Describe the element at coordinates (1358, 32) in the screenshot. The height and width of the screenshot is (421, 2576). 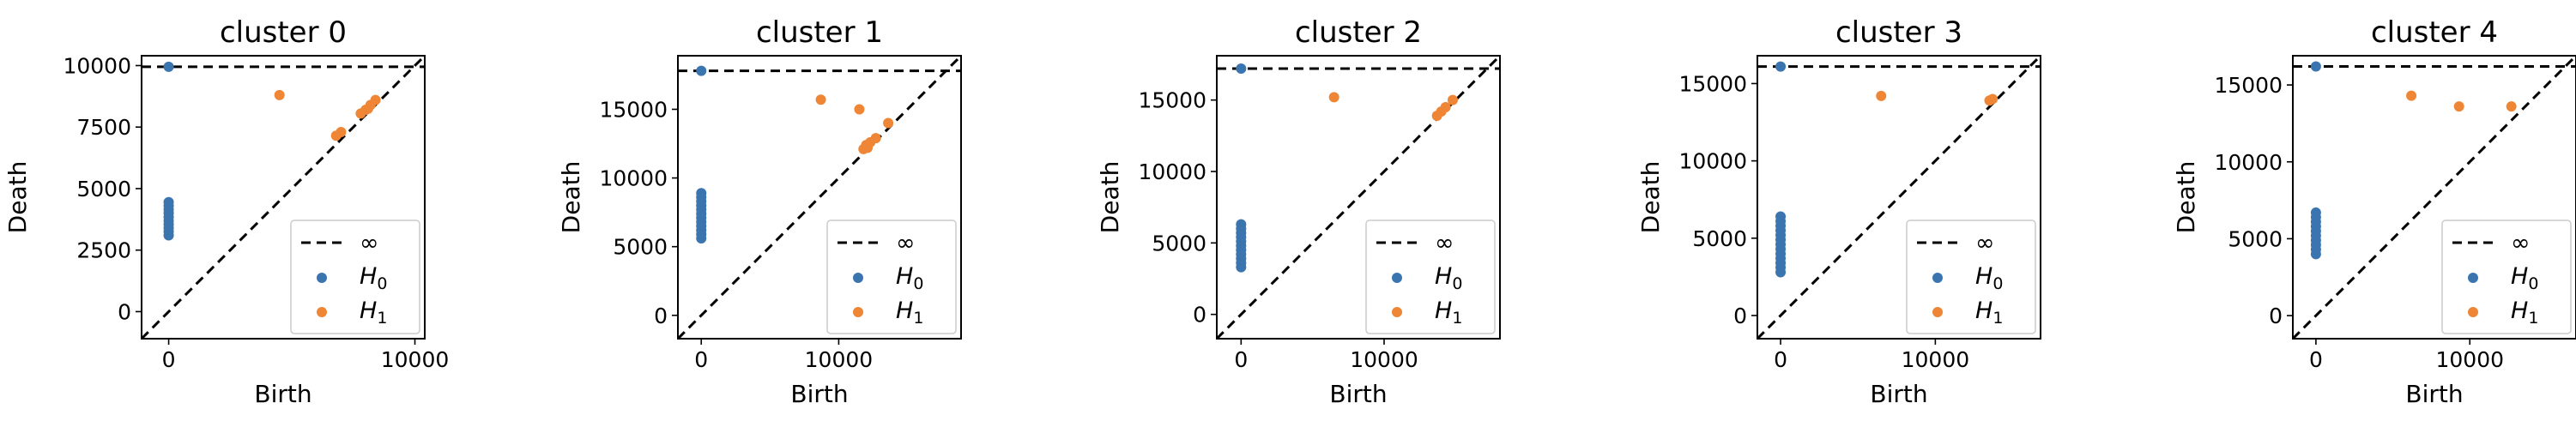
I see `chart-title: cluster 2` at that location.